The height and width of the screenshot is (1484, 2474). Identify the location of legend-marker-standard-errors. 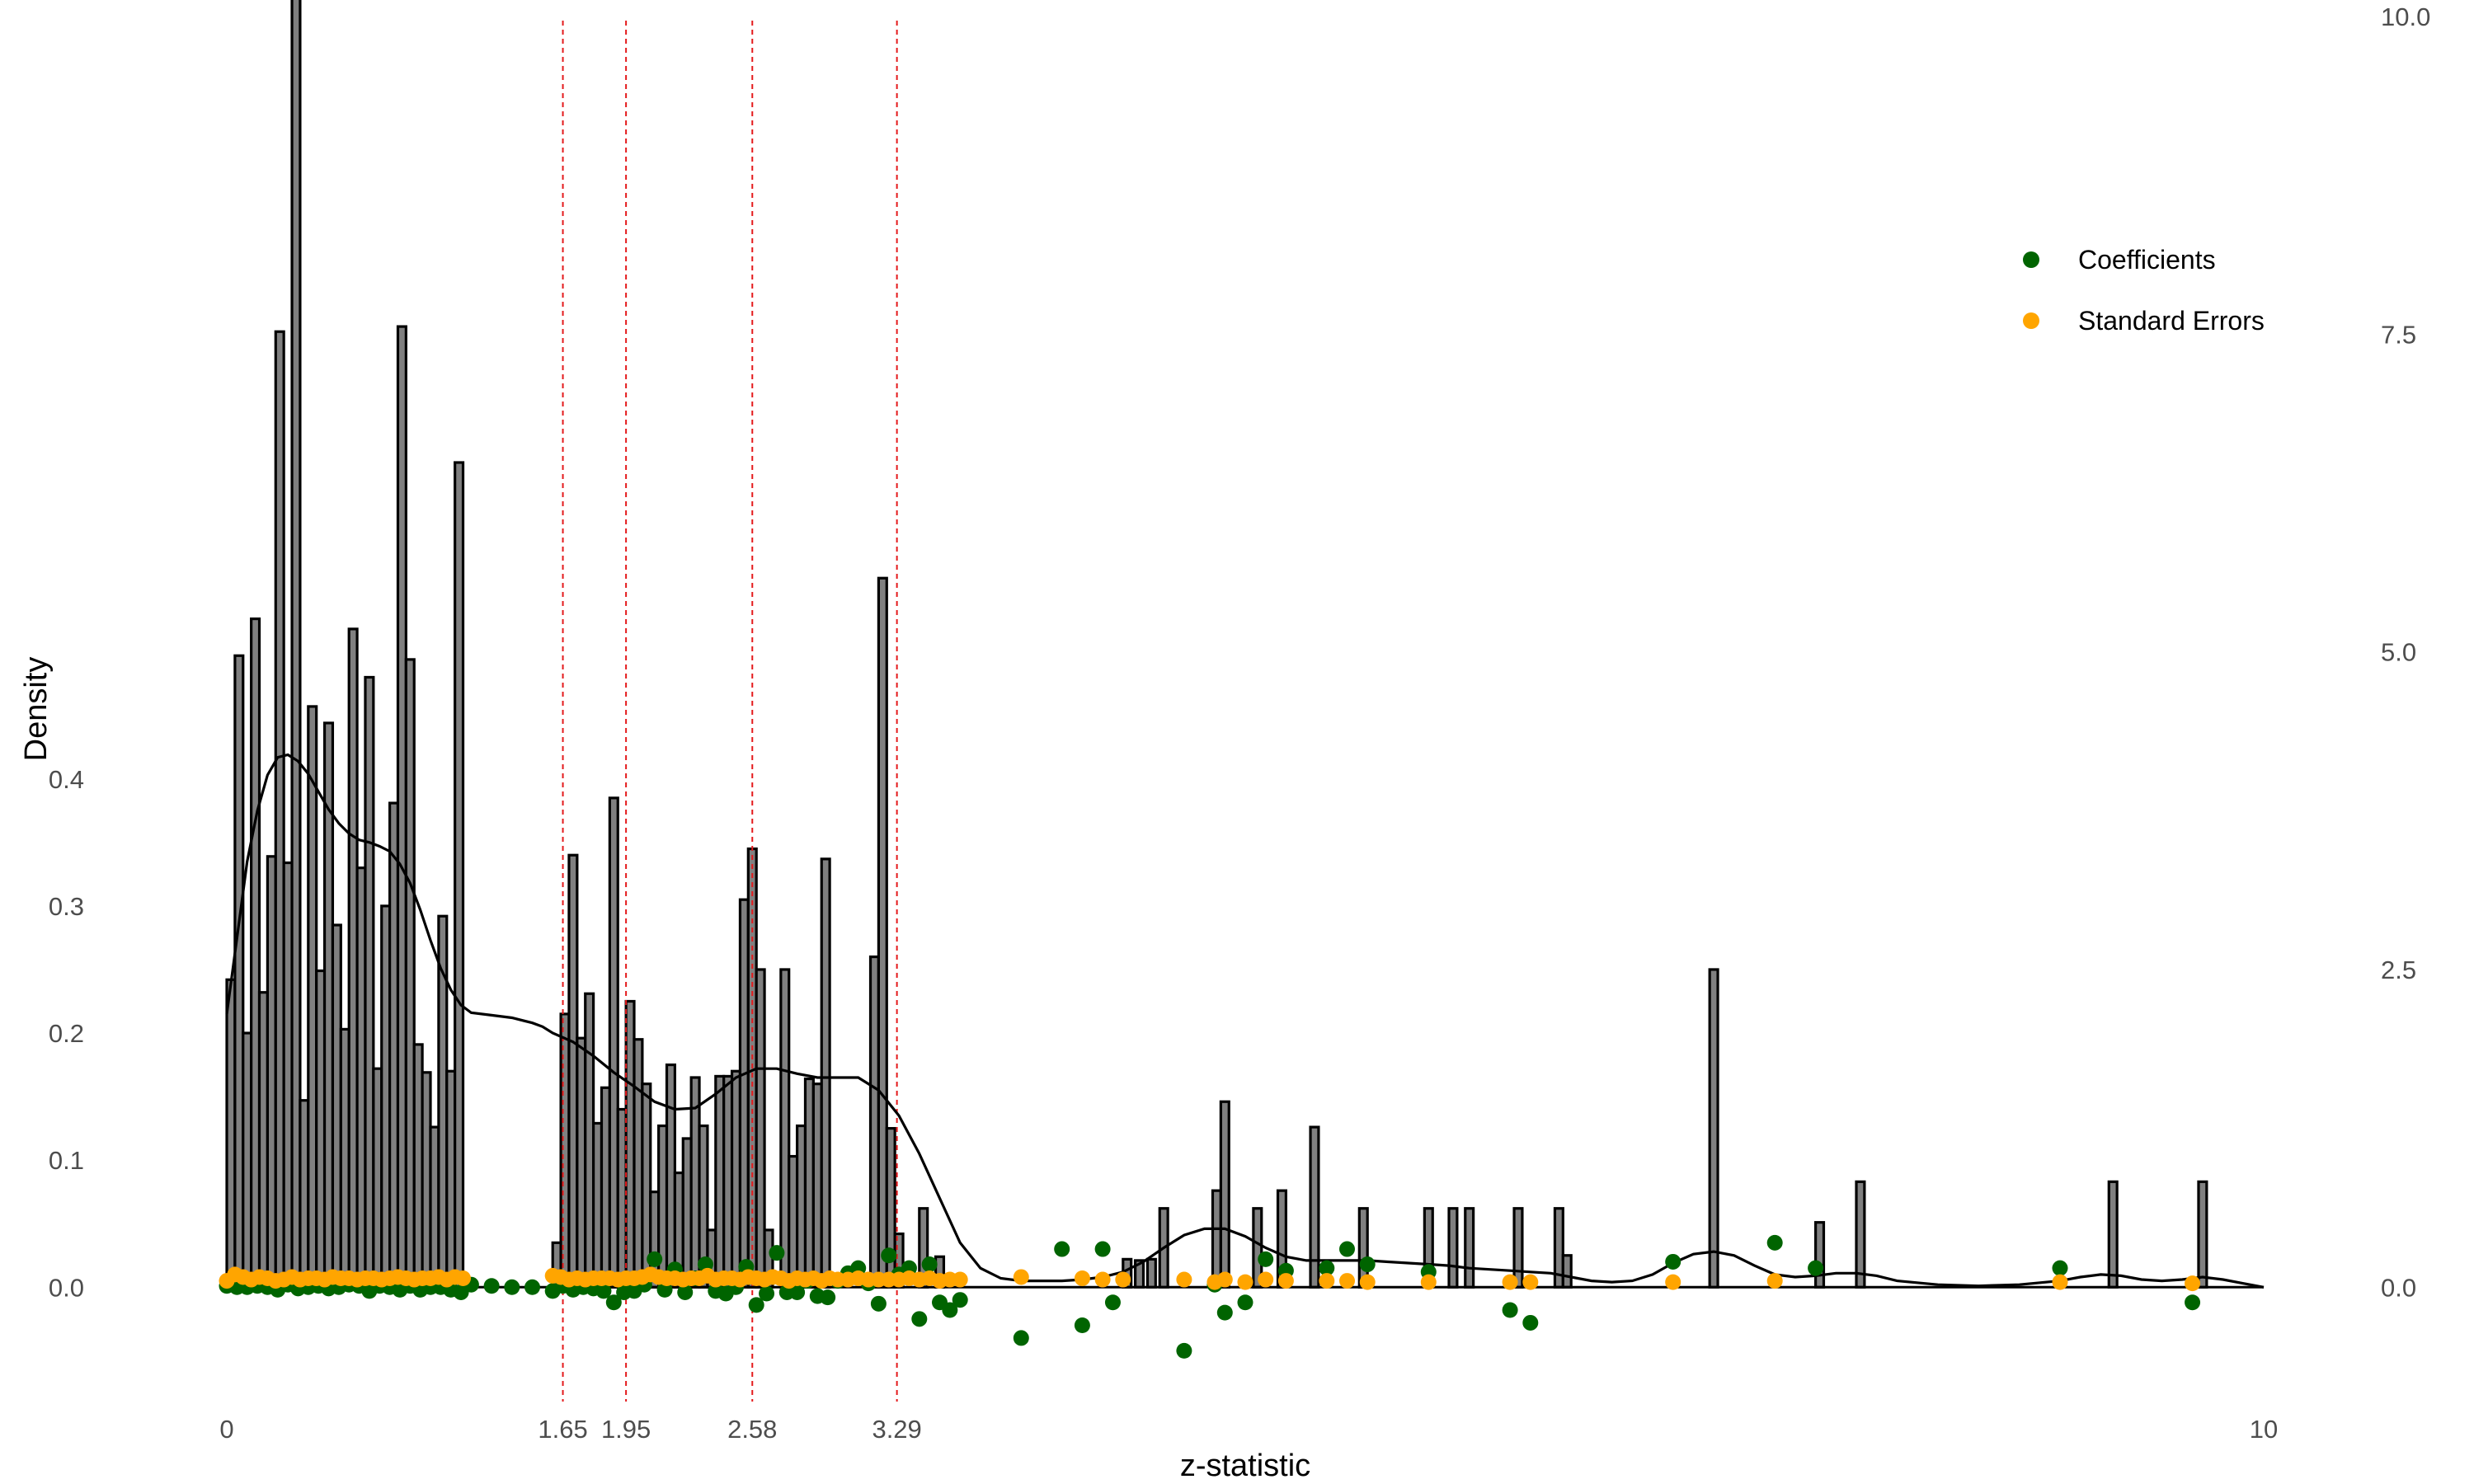
(2031, 320).